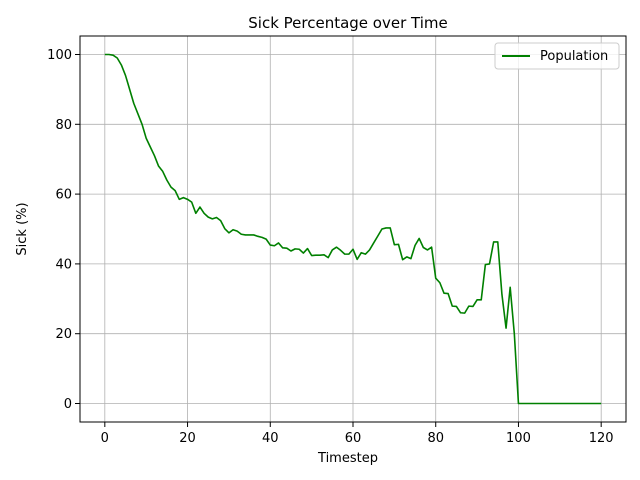 The height and width of the screenshot is (480, 640). What do you see at coordinates (574, 56) in the screenshot?
I see `legend-label: Population` at bounding box center [574, 56].